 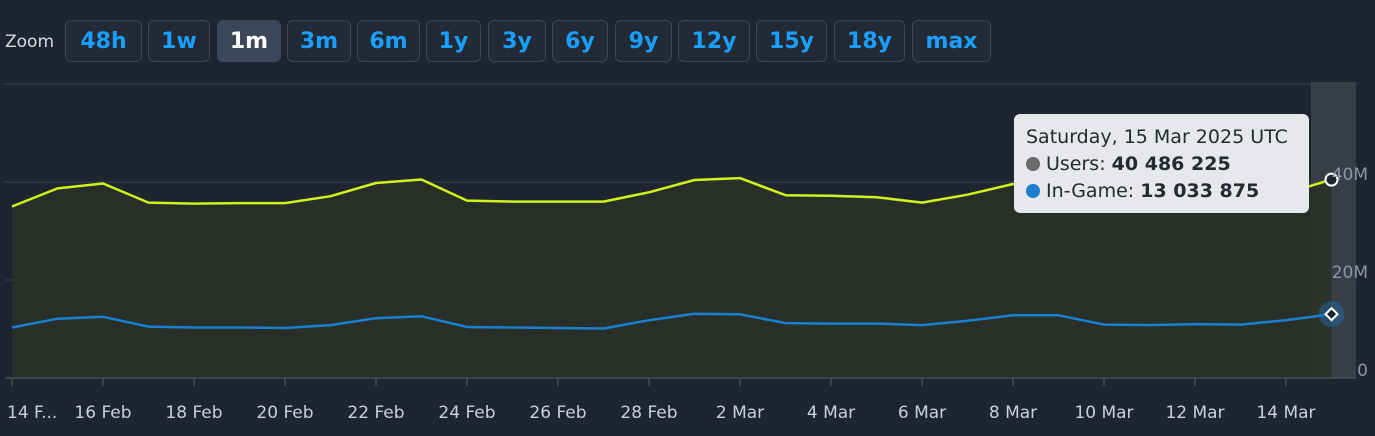 I want to click on zoom-15y-button: 15y, so click(x=791, y=41).